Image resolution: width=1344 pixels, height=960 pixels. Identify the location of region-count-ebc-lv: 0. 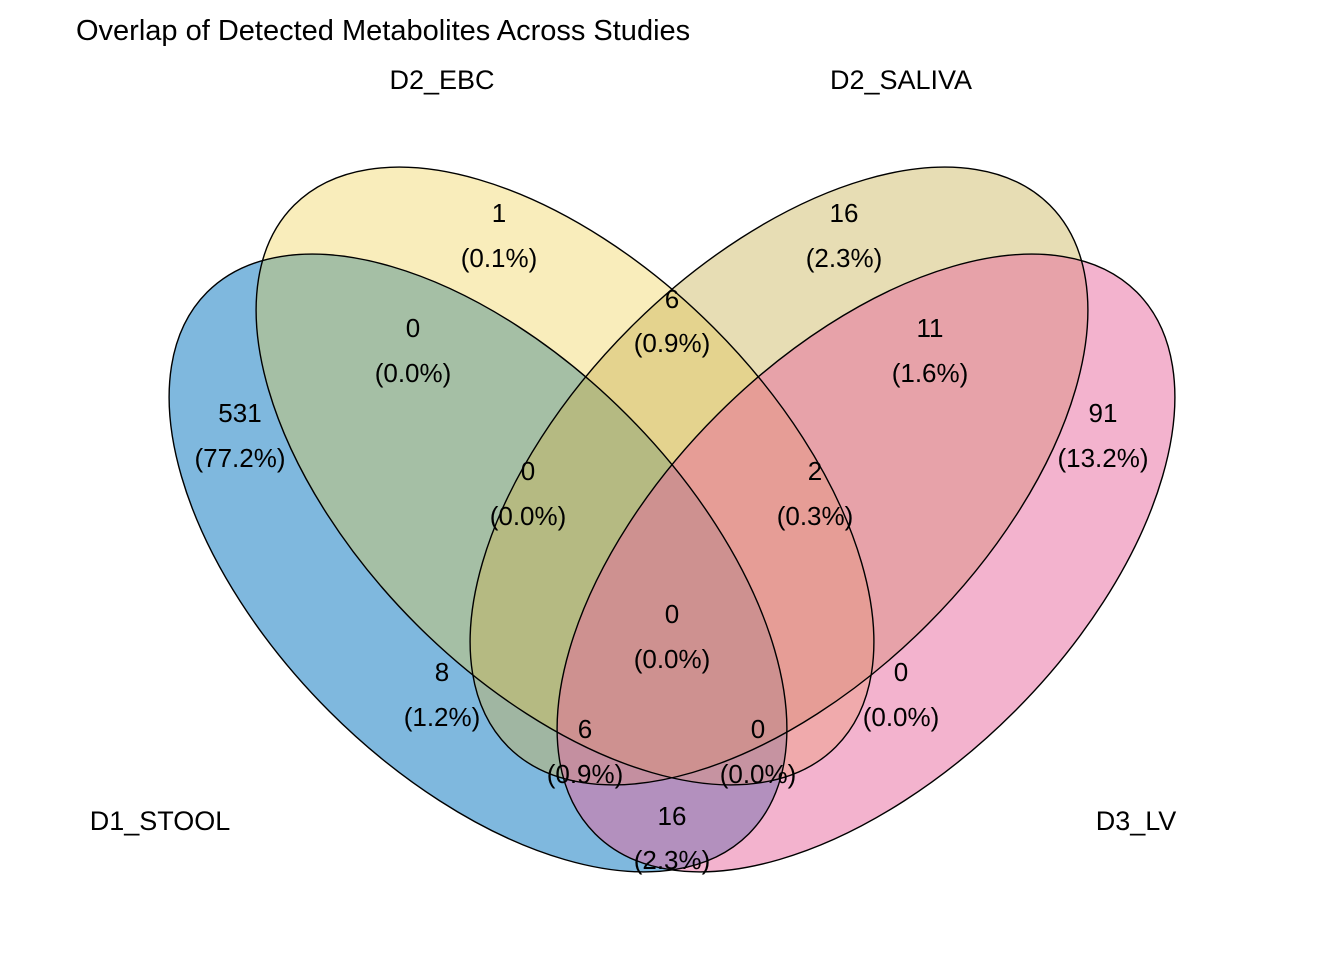
(901, 672).